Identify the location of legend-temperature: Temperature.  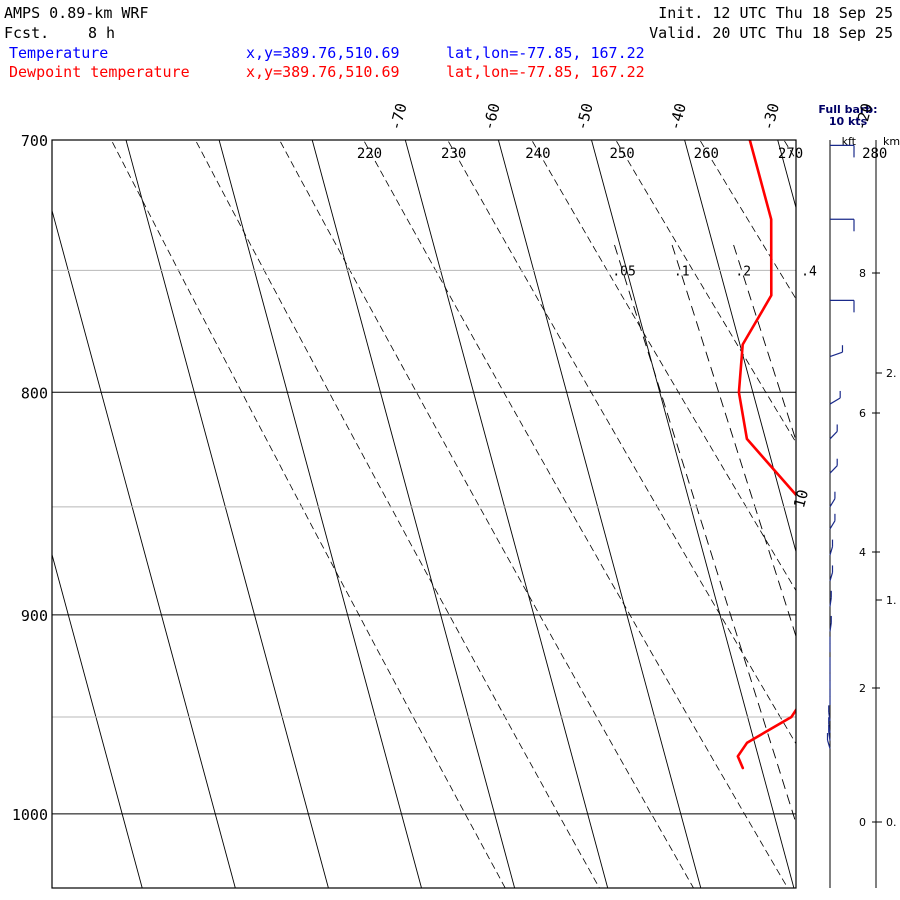
(58, 53).